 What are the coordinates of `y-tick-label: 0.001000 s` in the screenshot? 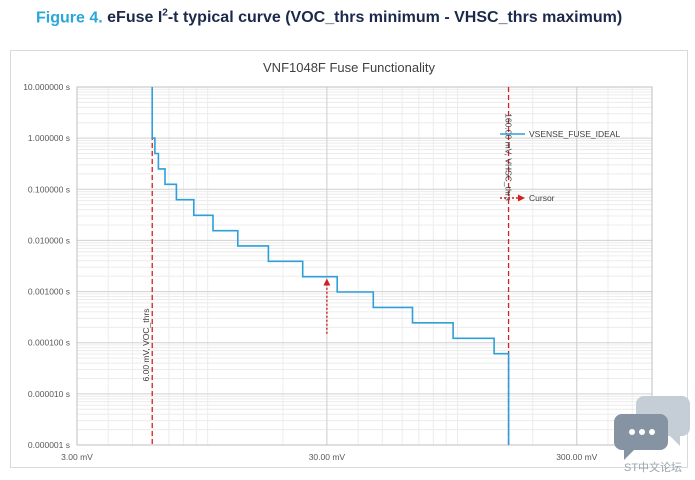 It's located at (49, 292).